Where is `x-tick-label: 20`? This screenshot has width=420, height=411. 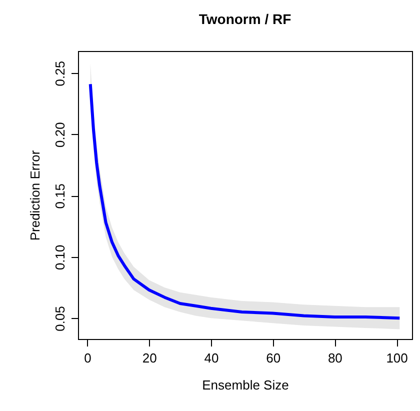 x-tick-label: 20 is located at coordinates (149, 358).